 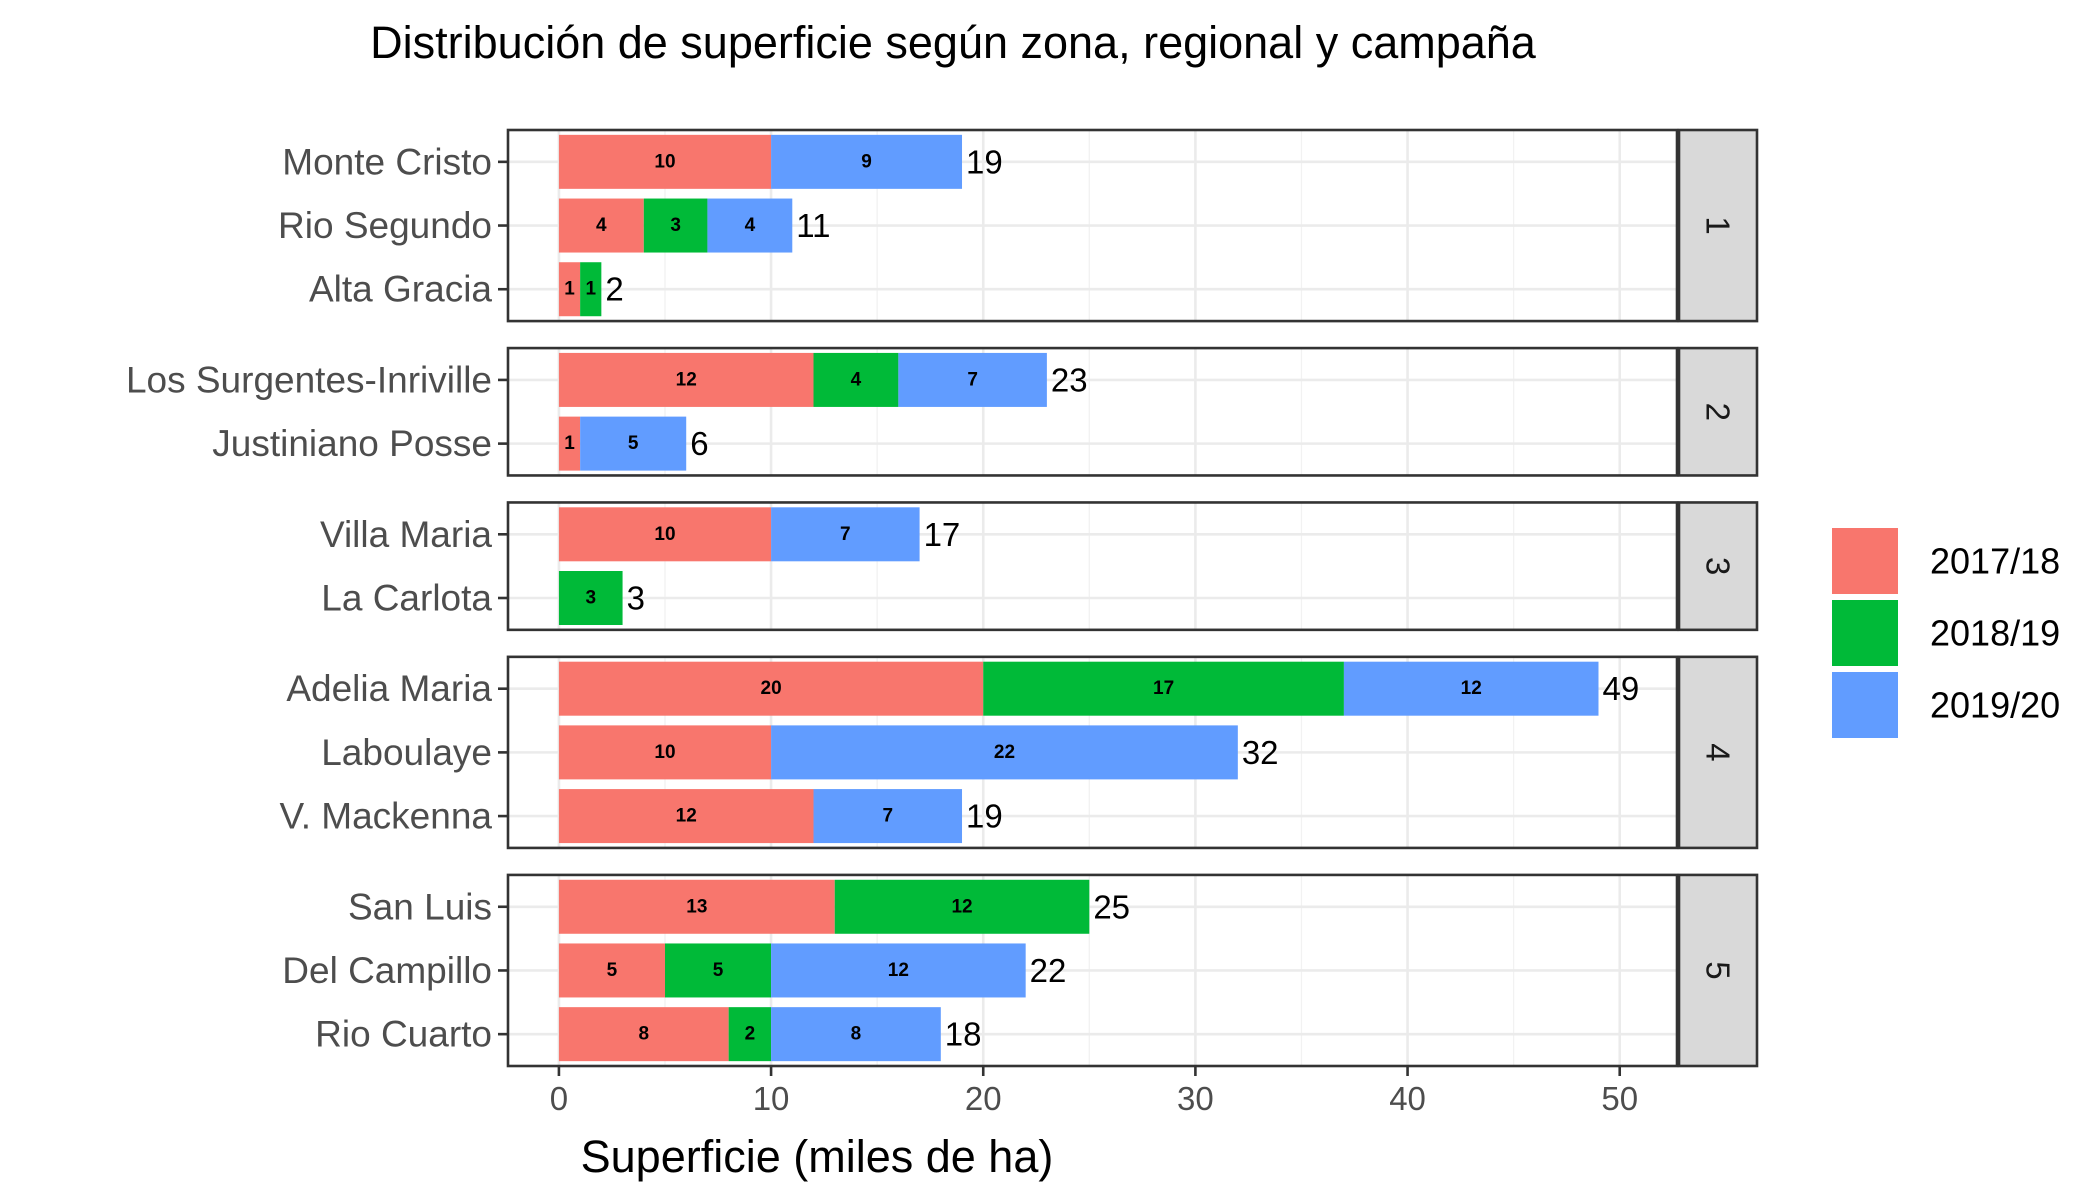 I want to click on legend-label-2017-18: 2017/18, so click(x=1995, y=561).